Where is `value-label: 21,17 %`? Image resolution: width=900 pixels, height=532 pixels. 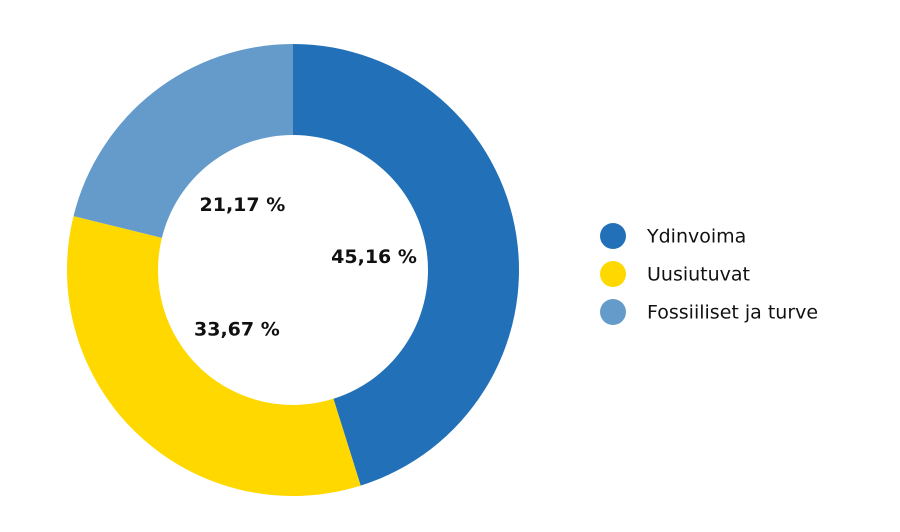
value-label: 21,17 % is located at coordinates (243, 205).